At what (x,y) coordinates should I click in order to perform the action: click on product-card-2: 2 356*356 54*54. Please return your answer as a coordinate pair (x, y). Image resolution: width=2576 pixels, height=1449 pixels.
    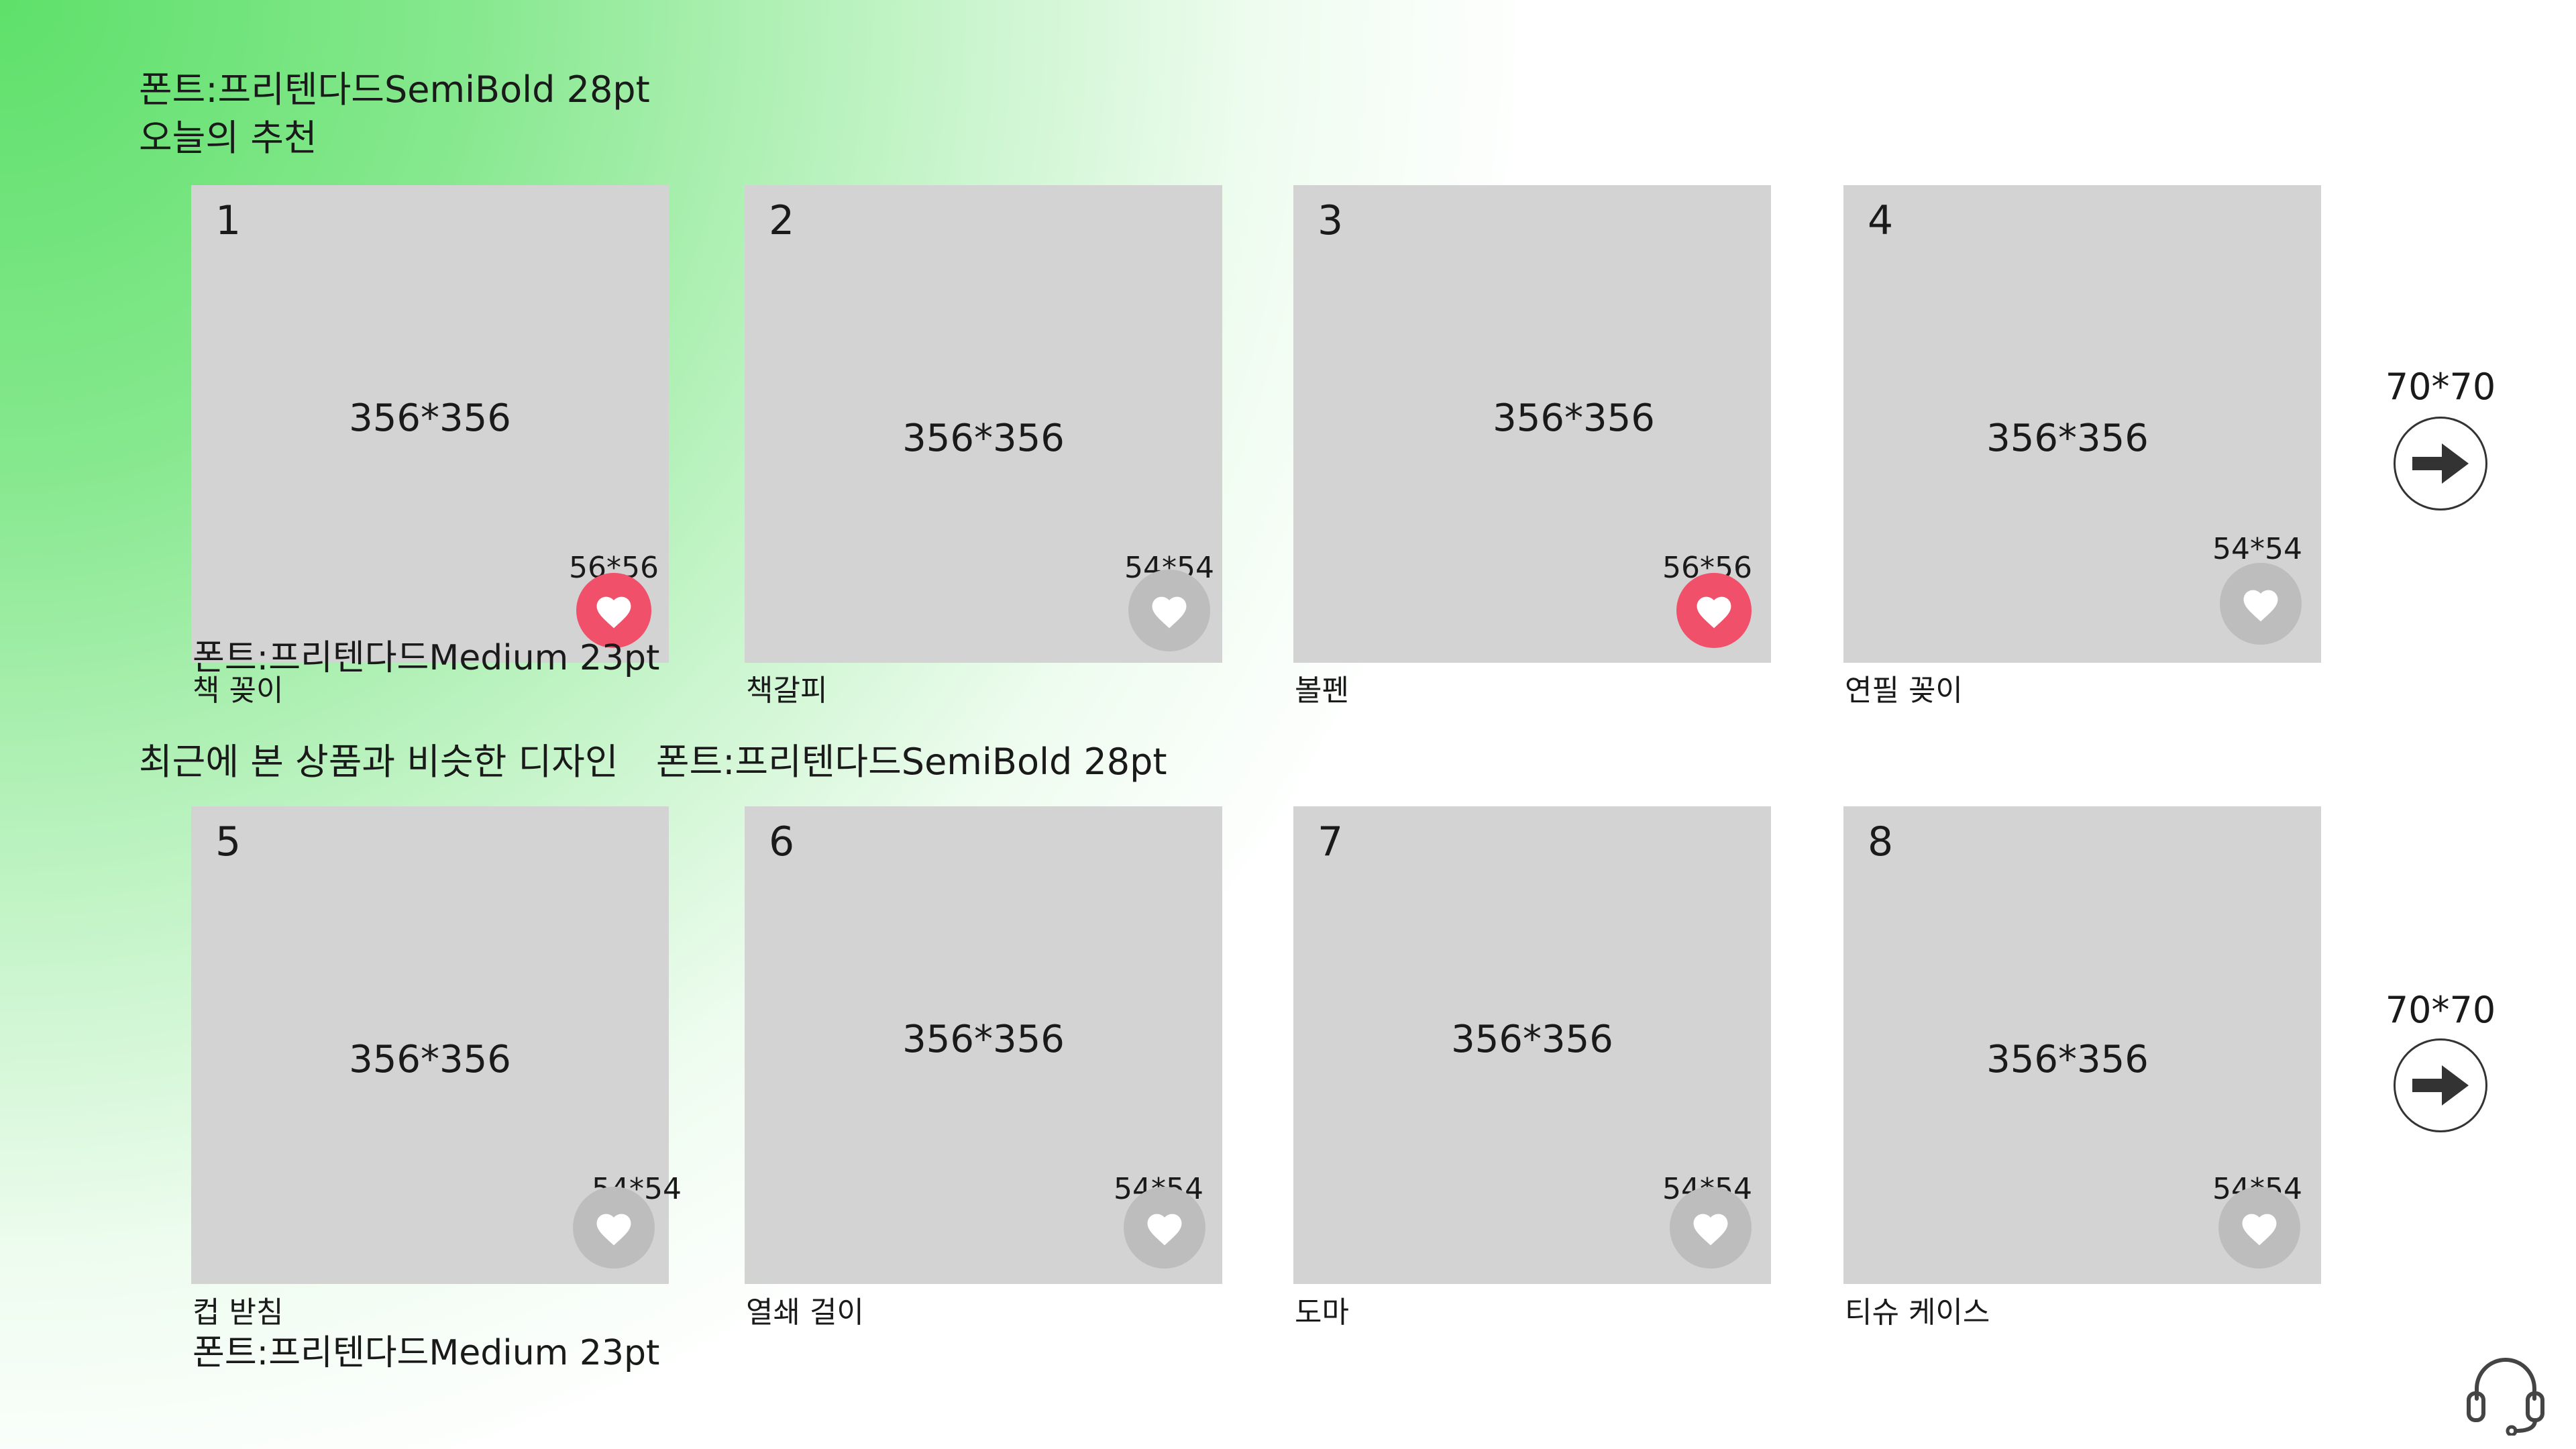
    Looking at the image, I should click on (983, 424).